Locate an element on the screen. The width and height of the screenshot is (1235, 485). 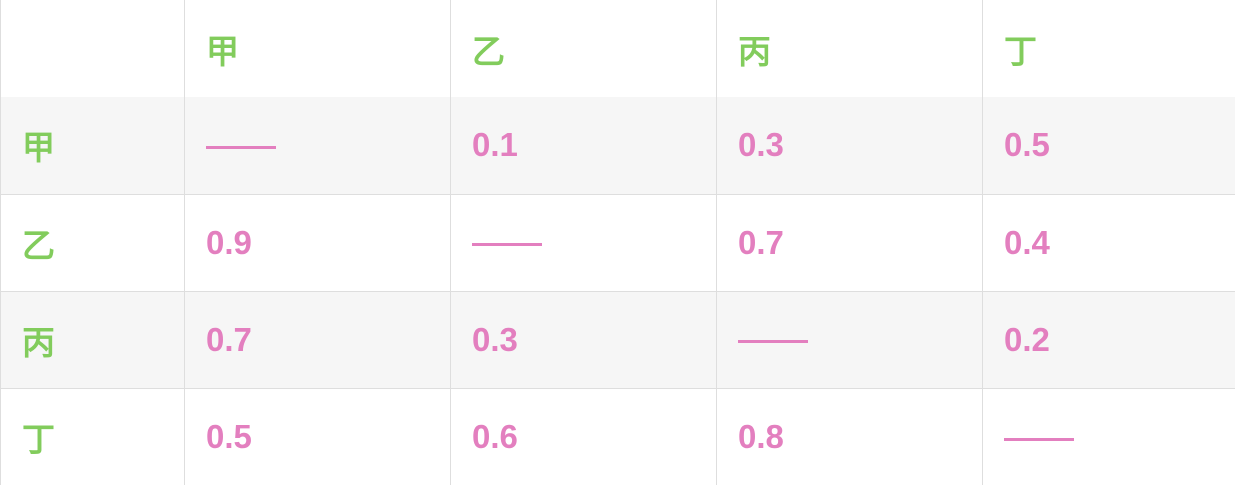
table-cell: 0.6 is located at coordinates (584, 436).